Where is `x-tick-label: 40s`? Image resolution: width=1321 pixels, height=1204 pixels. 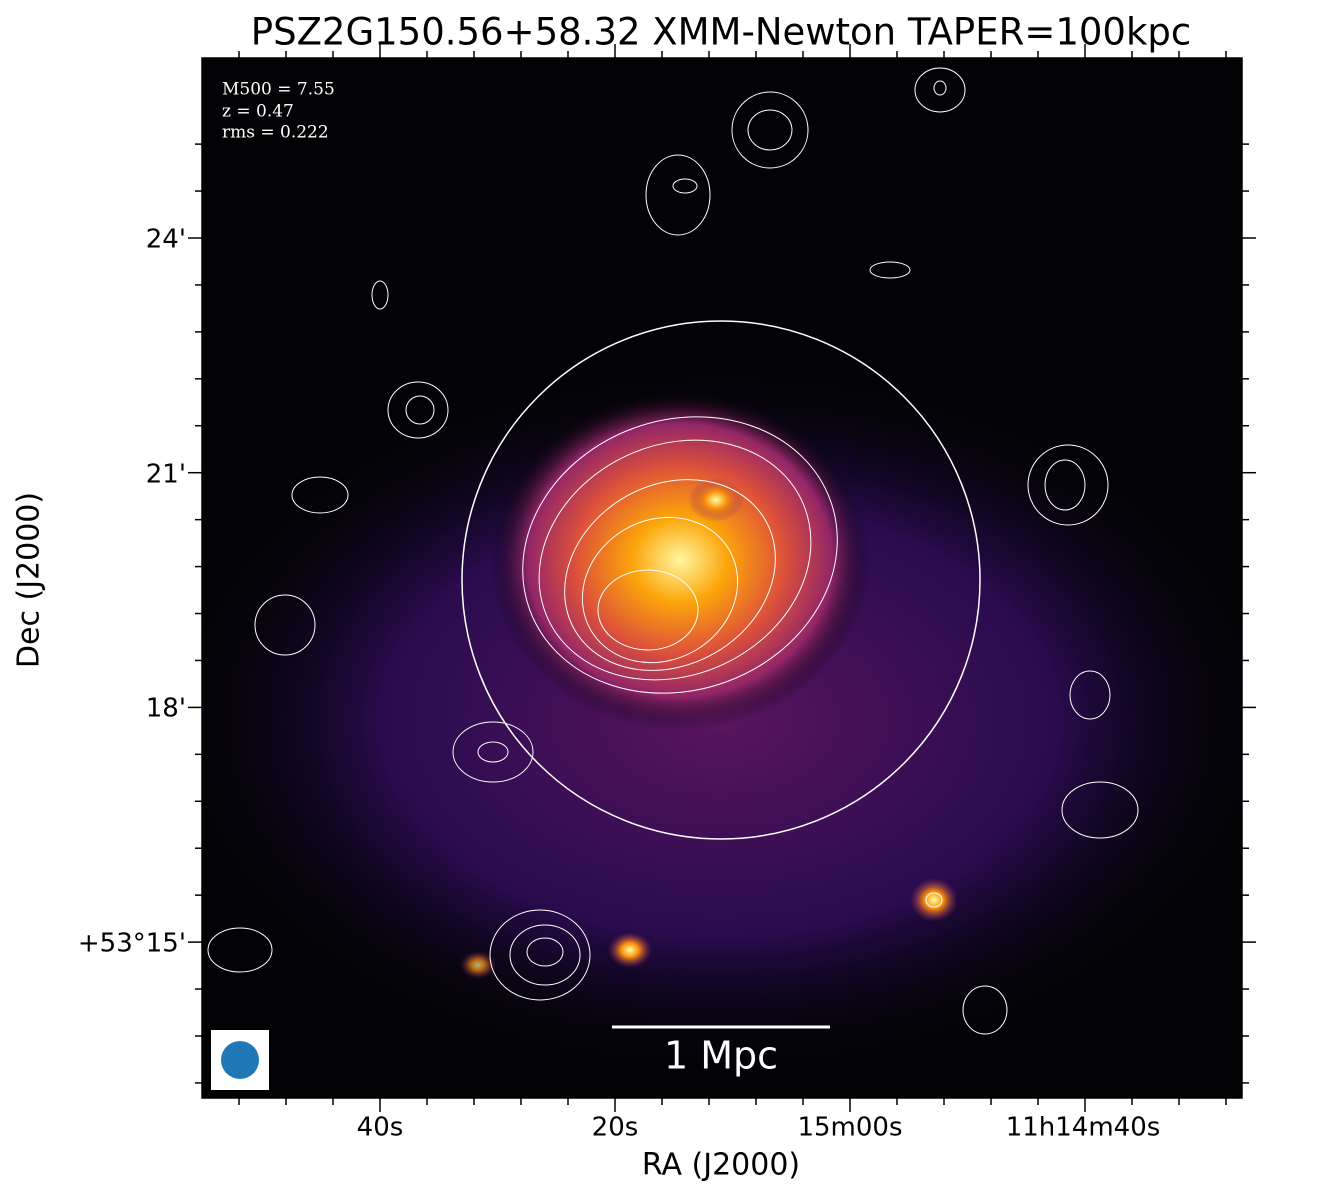
x-tick-label: 40s is located at coordinates (380, 1128).